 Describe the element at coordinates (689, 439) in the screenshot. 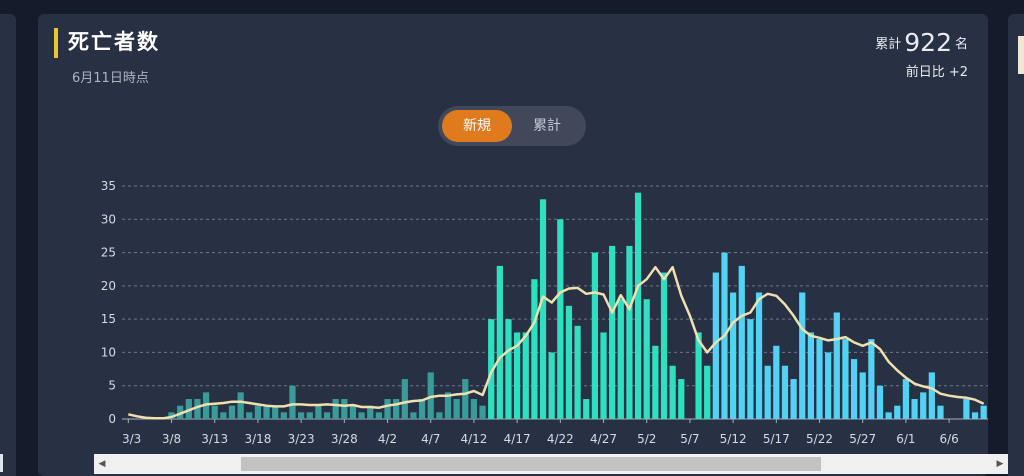

I see `x-tick-label: 5/7` at that location.